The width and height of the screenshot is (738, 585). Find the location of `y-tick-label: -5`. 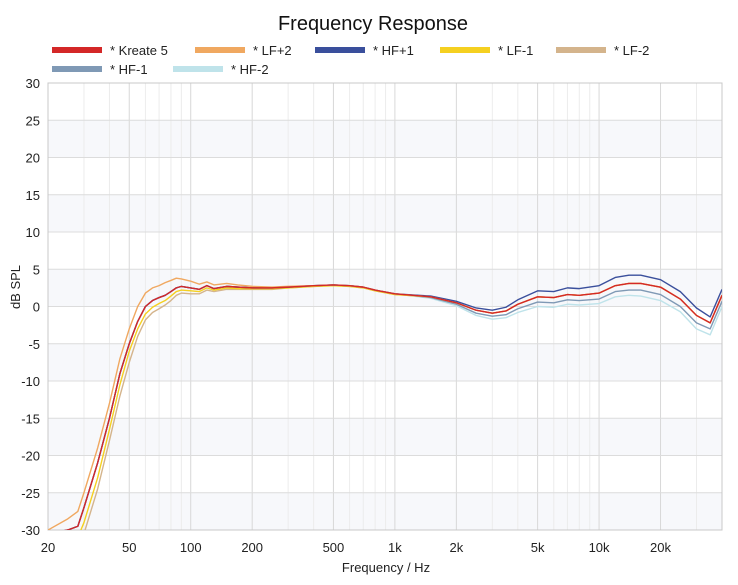

y-tick-label: -5 is located at coordinates (34, 344).